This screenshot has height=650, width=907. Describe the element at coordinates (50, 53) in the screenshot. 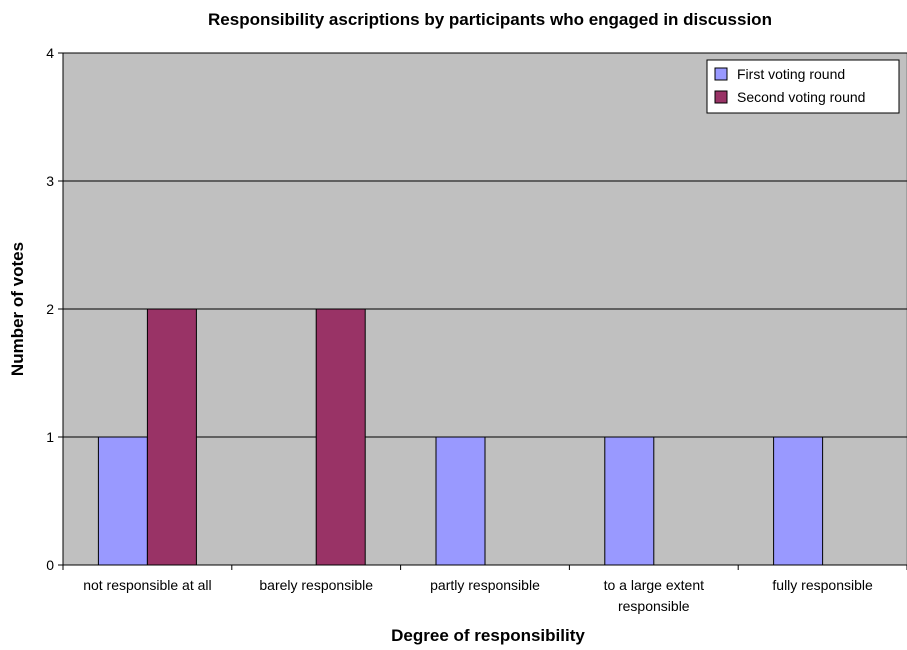

I see `y-tick-label: 4` at that location.